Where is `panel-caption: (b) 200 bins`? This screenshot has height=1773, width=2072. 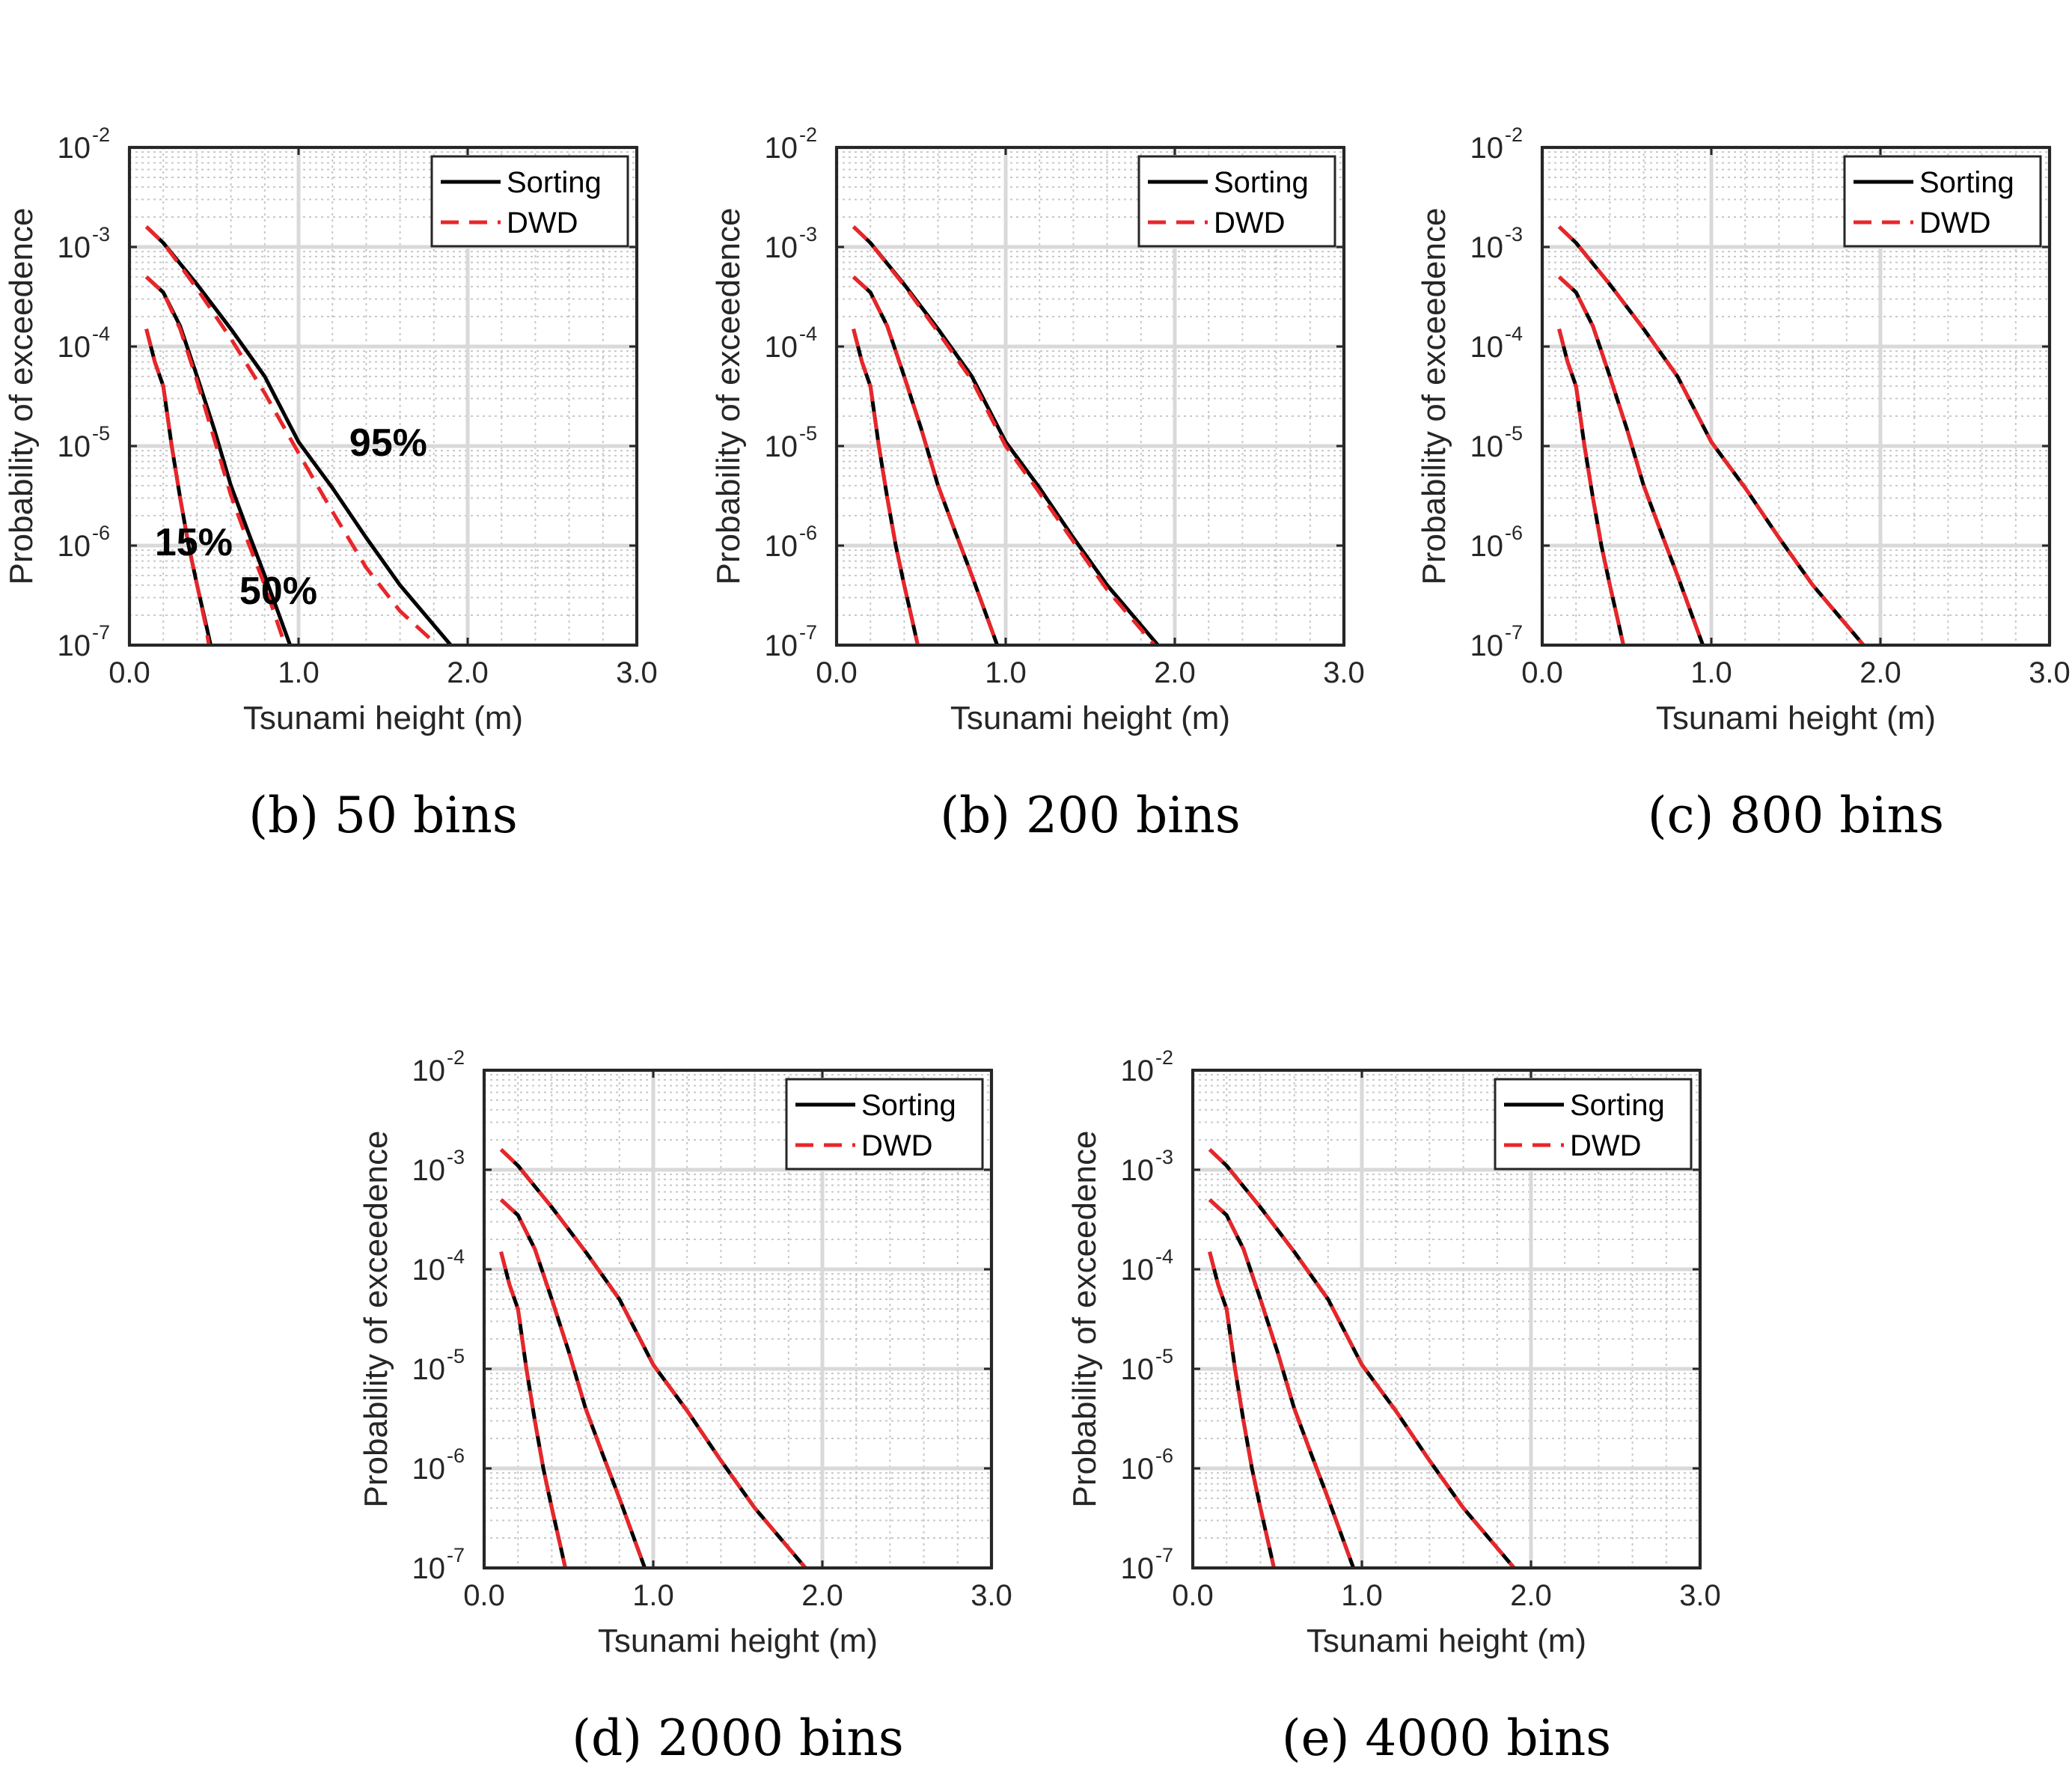 panel-caption: (b) 200 bins is located at coordinates (1090, 815).